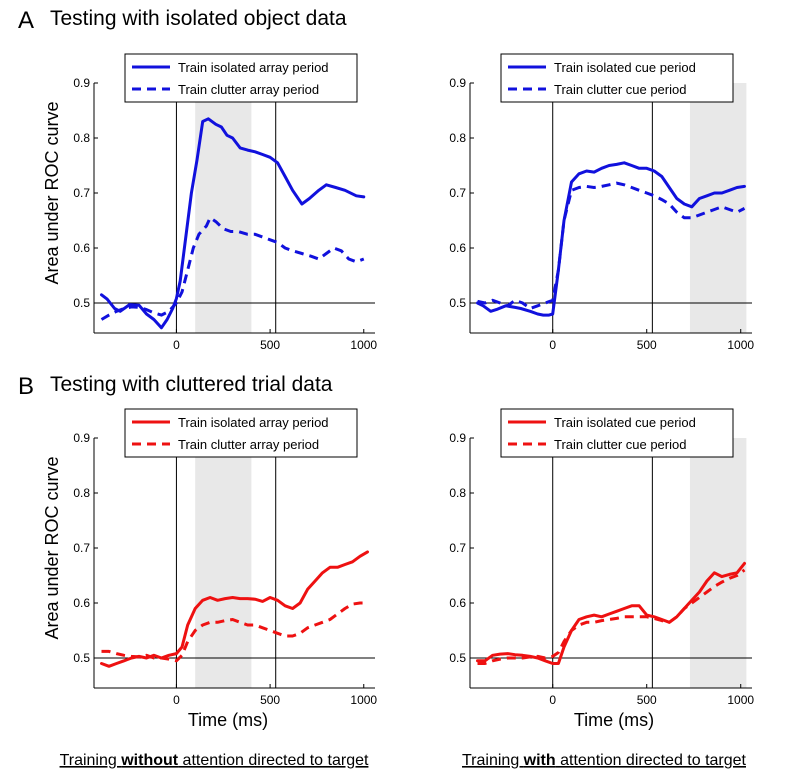  I want to click on y-axis-label-b: Area under ROC curve, so click(52, 547).